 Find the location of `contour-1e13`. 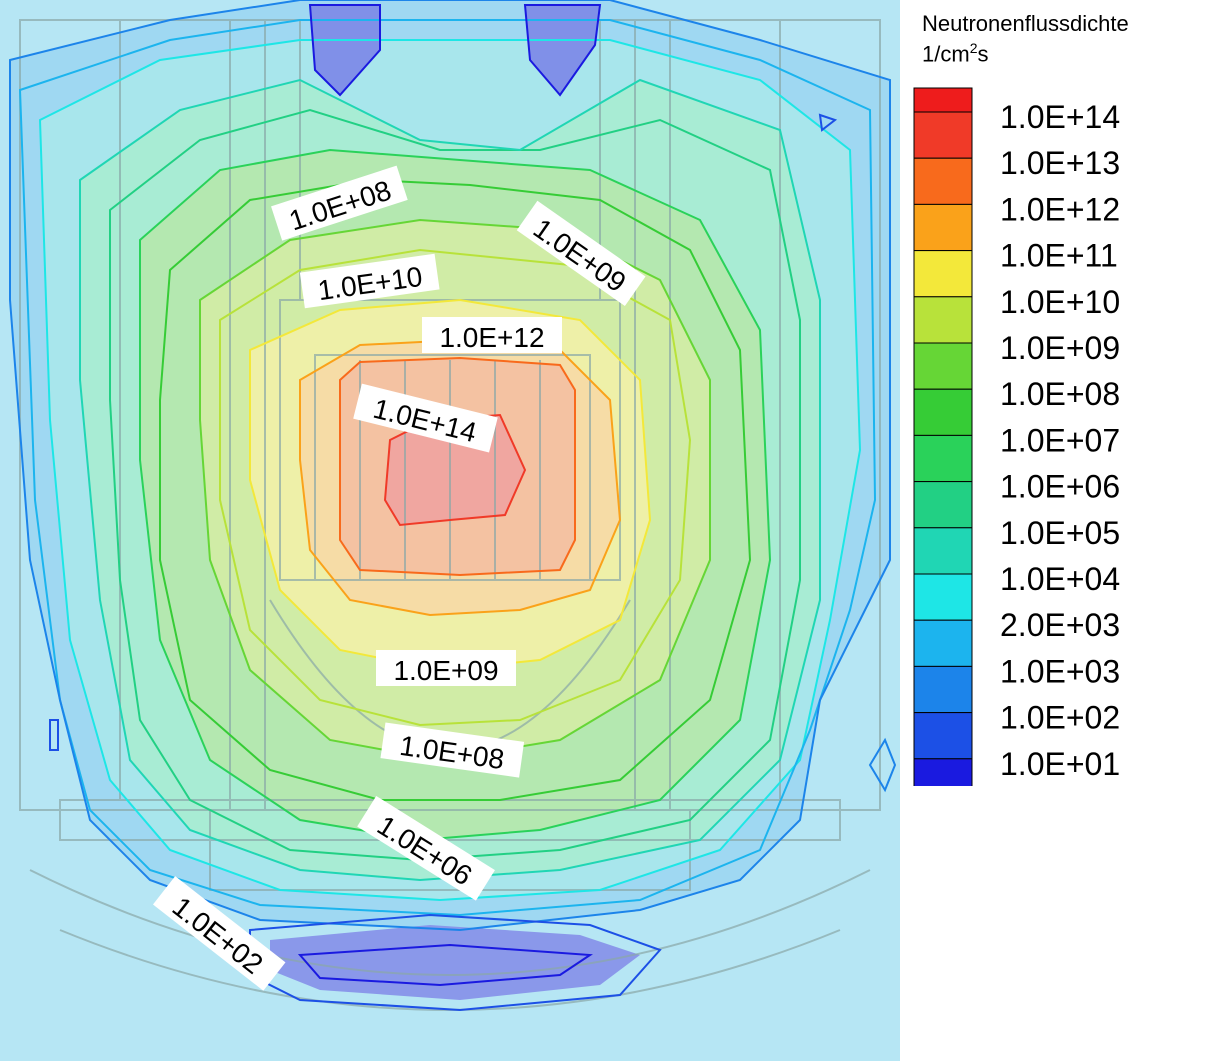

contour-1e13 is located at coordinates (457, 466).